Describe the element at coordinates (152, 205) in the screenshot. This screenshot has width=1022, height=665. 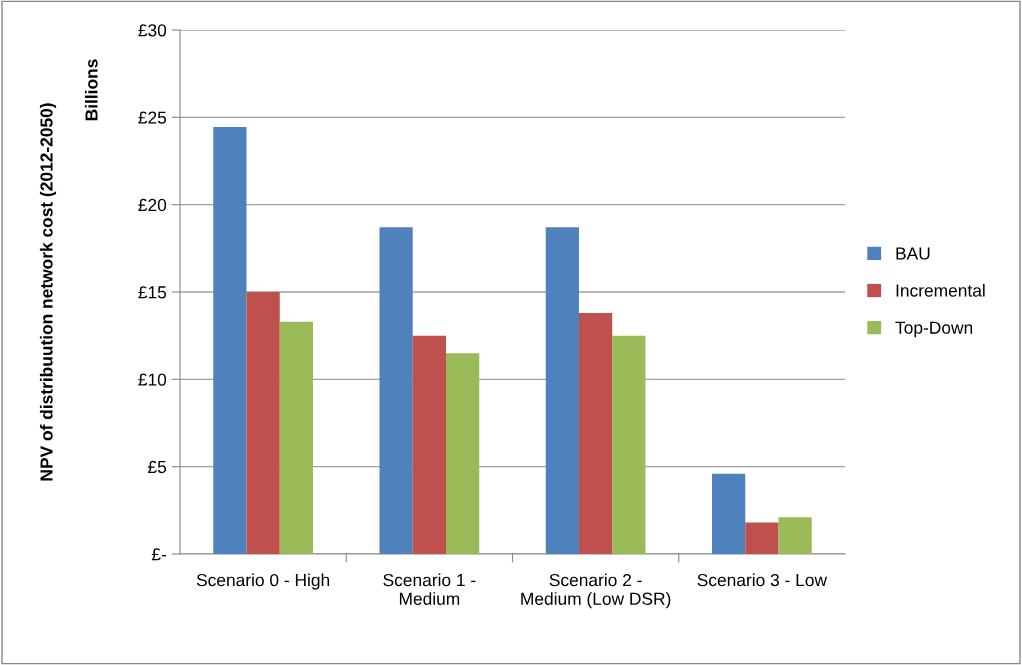
I see `y-tick-label: £20` at that location.